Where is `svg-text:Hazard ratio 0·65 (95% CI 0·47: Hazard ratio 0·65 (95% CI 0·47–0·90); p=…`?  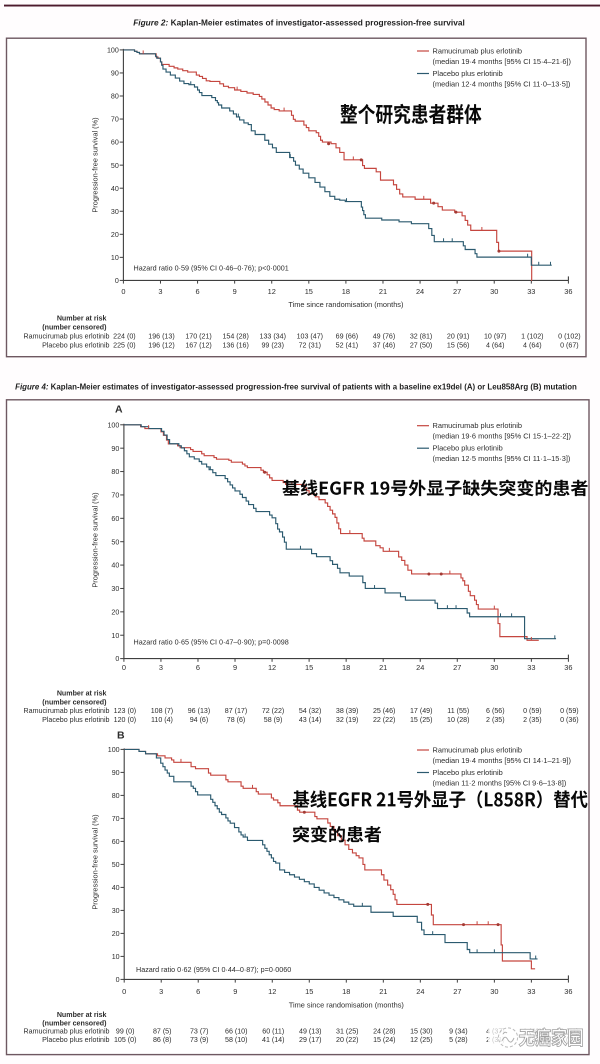
svg-text:Hazard ratio 0·65 (95% CI 0·47: Hazard ratio 0·65 (95% CI 0·47–0·90); p=… is located at coordinates (211, 641).